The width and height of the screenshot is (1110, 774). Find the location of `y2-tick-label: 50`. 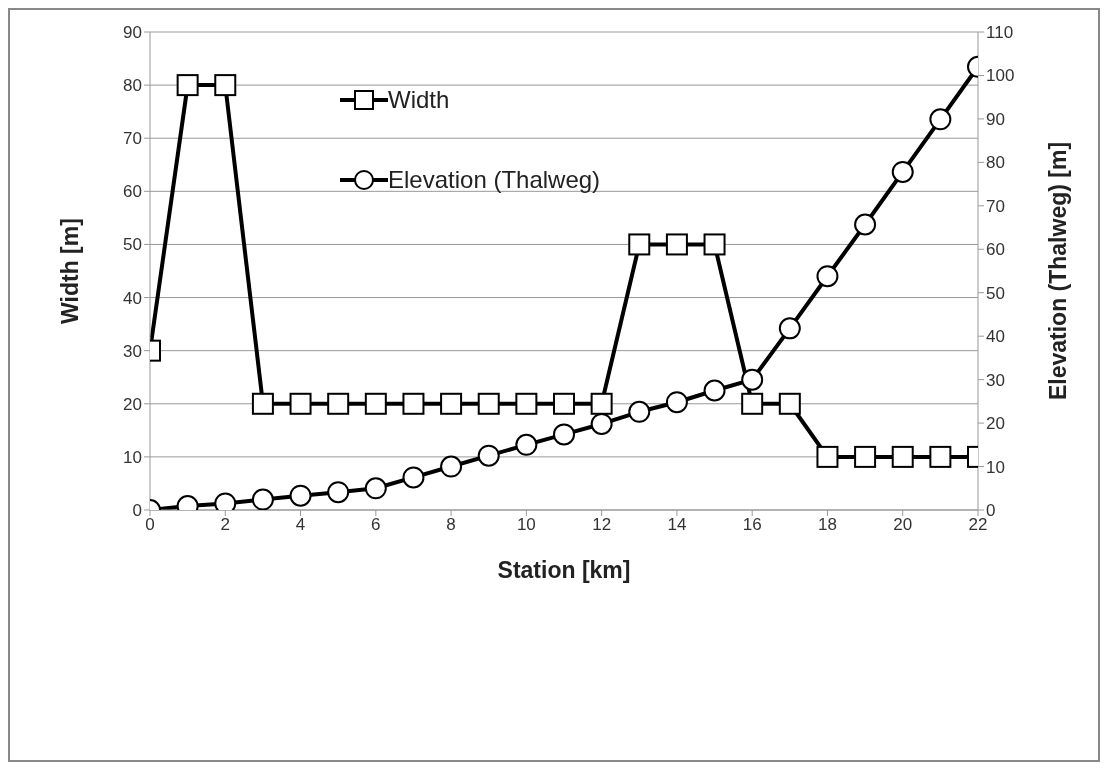

y2-tick-label: 50 is located at coordinates (995, 293).